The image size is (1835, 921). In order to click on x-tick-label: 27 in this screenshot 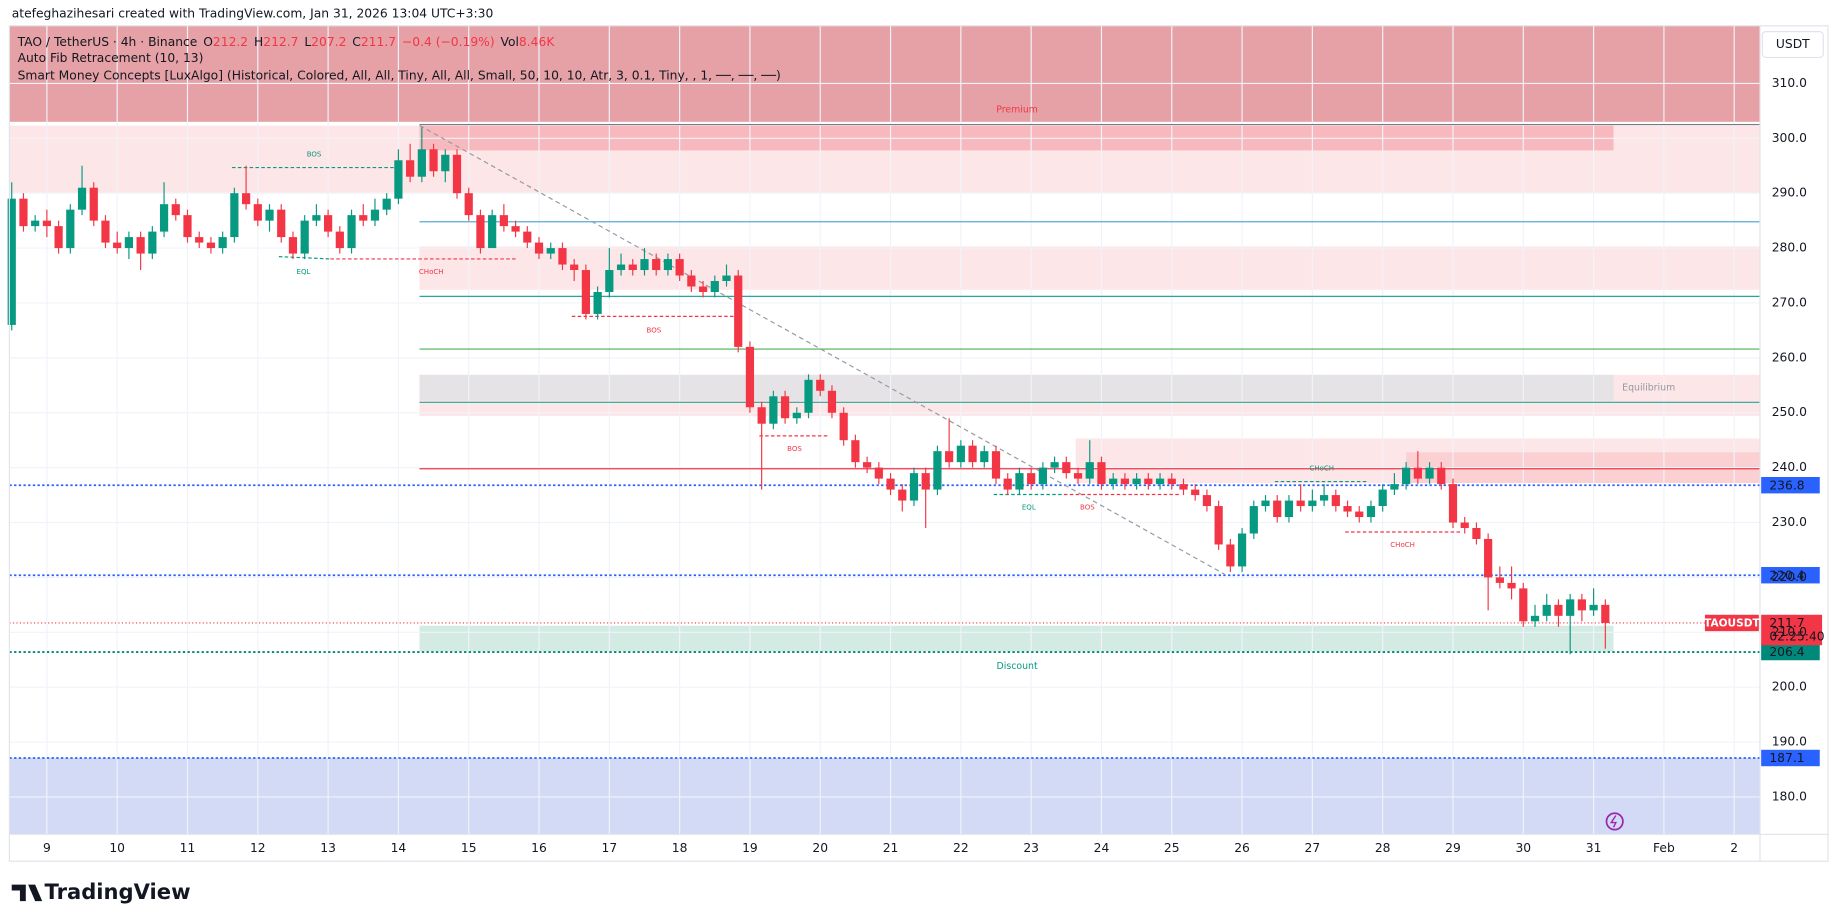, I will do `click(1313, 848)`.